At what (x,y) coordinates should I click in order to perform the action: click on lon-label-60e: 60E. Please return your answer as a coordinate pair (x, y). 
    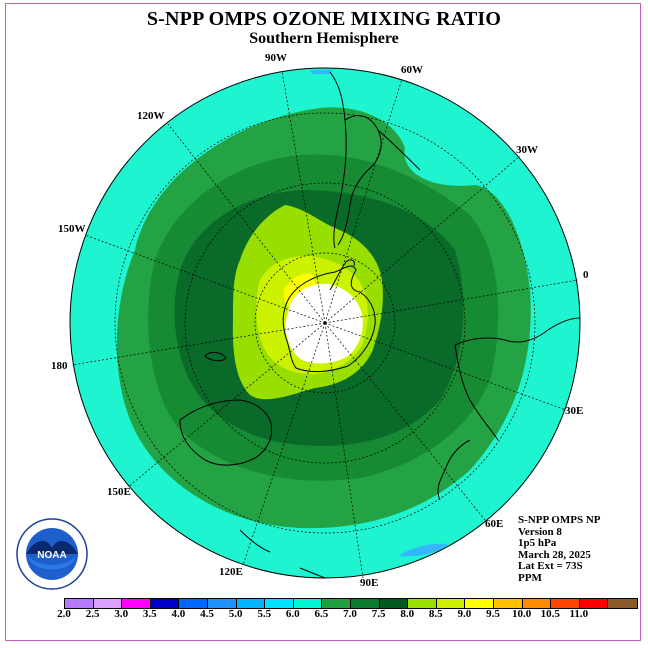
    Looking at the image, I should click on (494, 524).